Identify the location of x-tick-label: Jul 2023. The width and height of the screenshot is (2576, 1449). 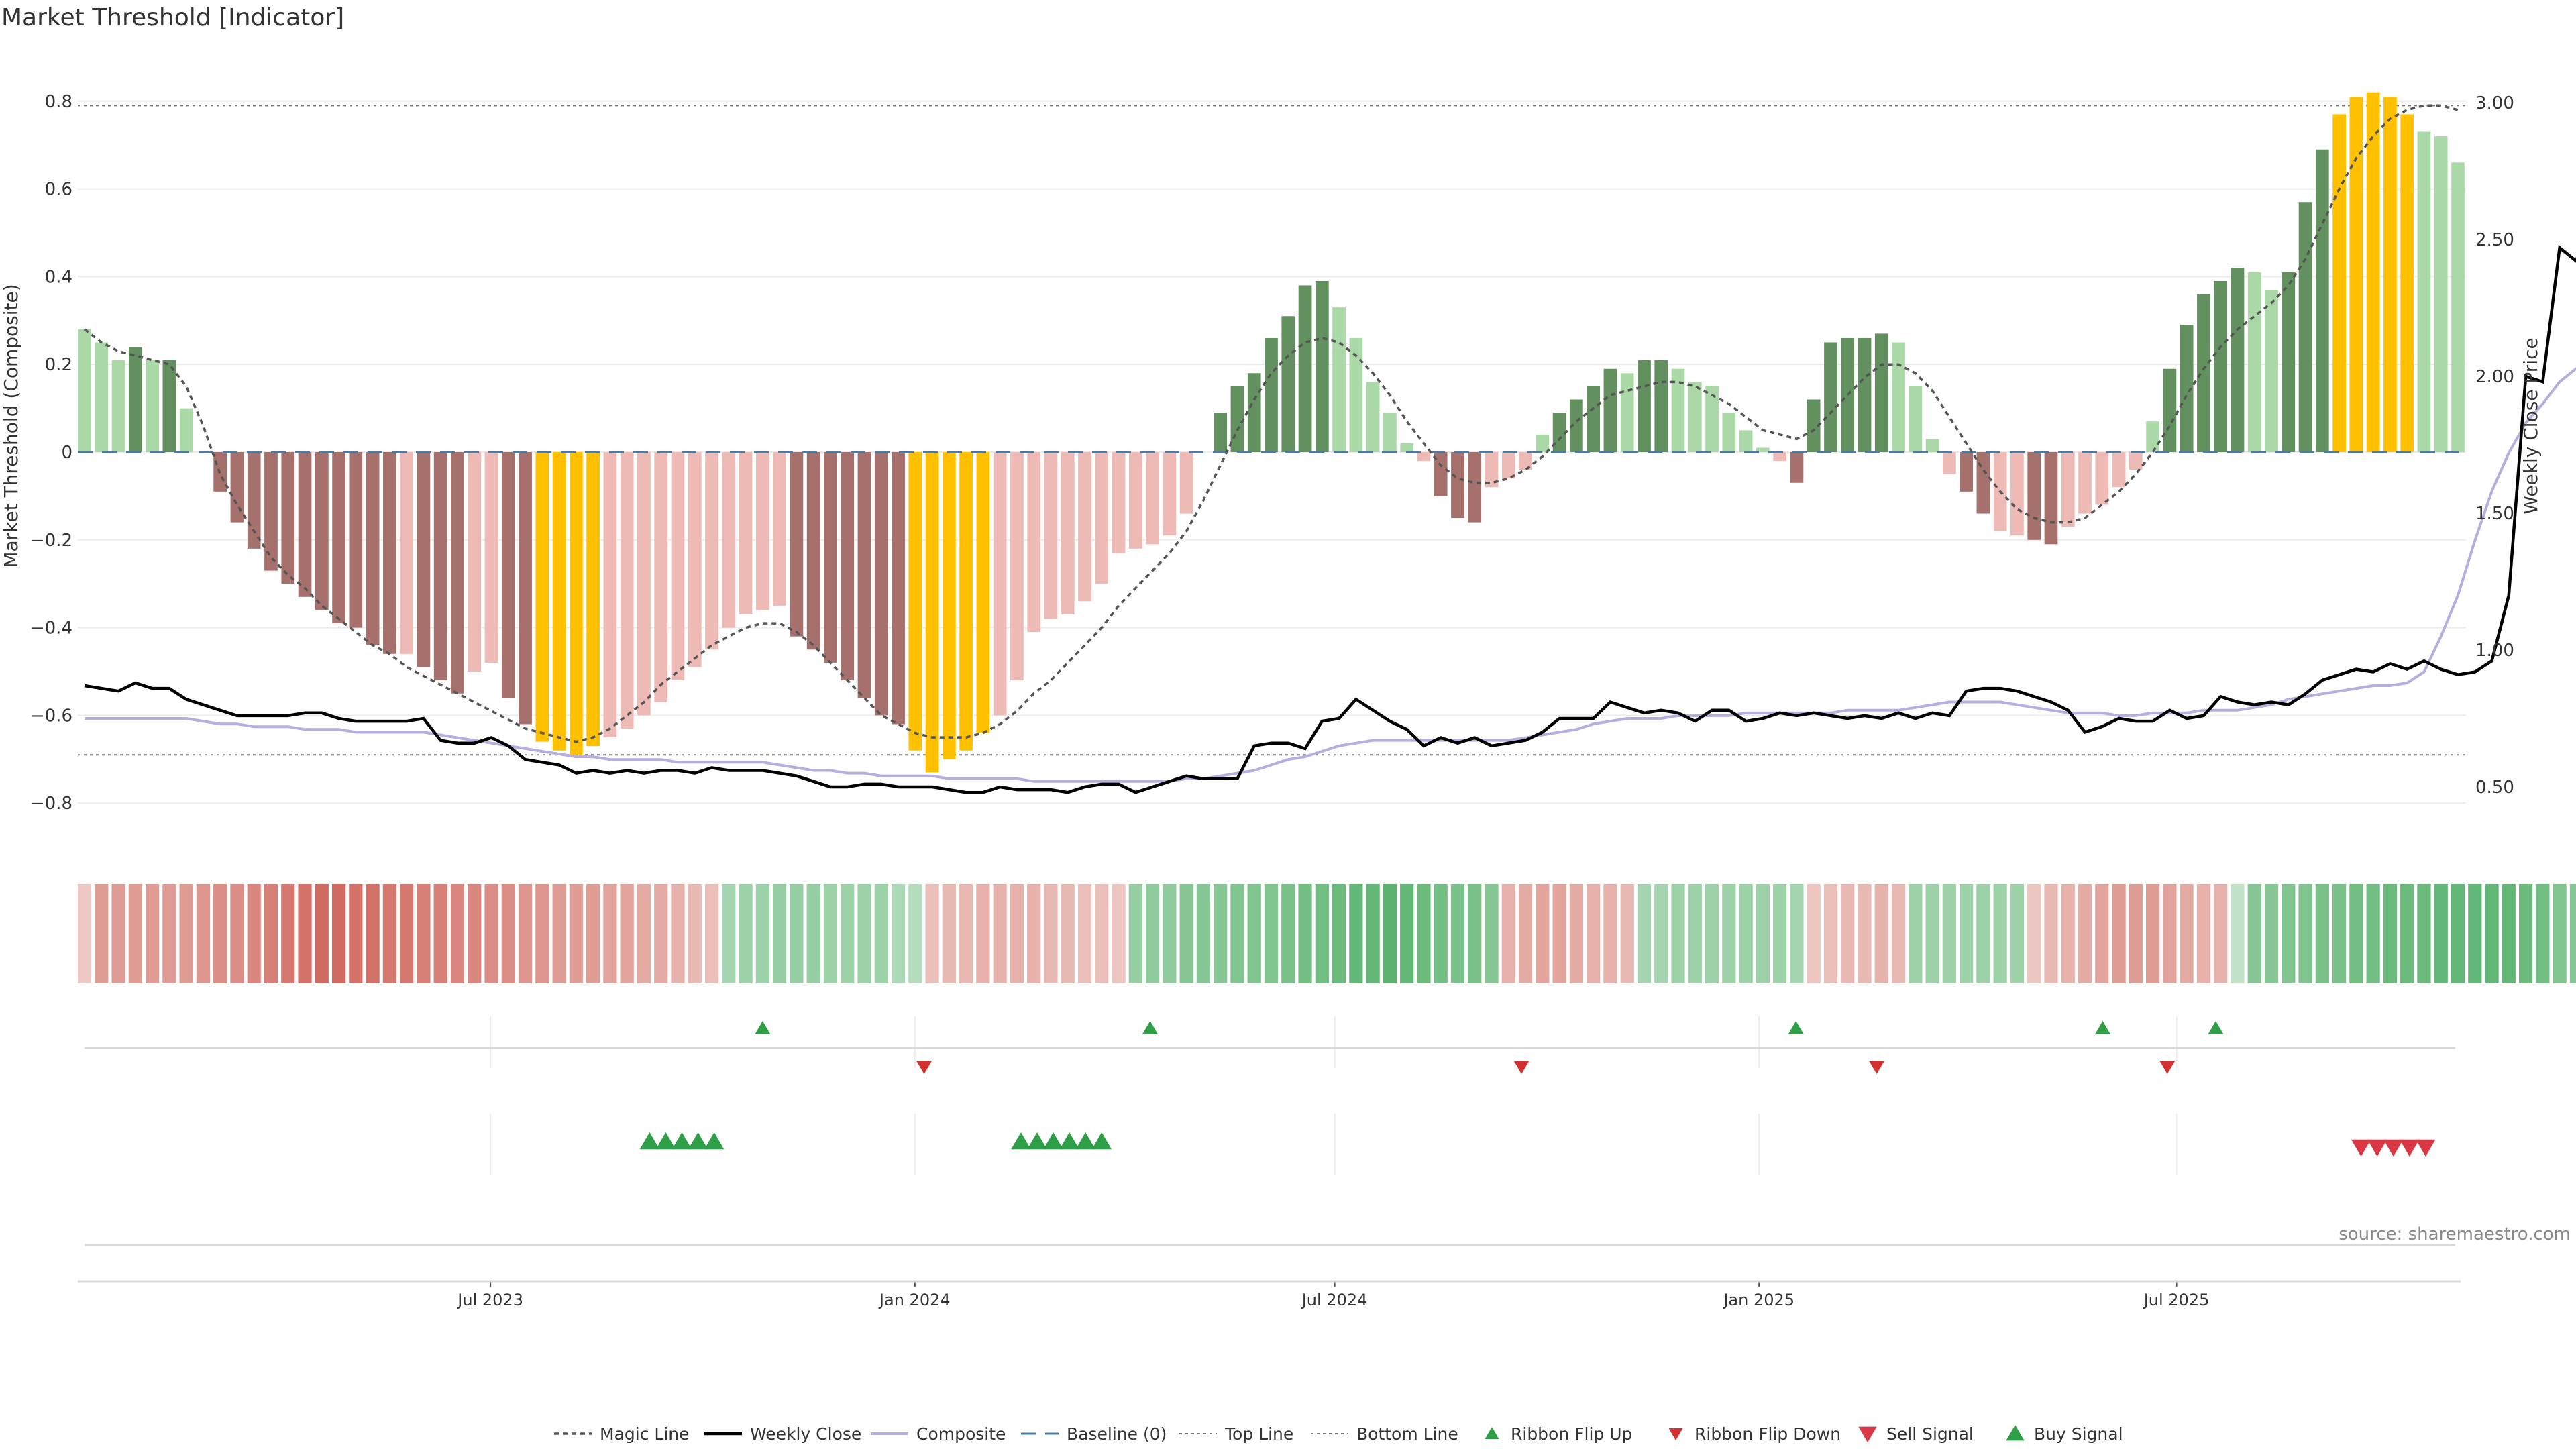
(489, 1300).